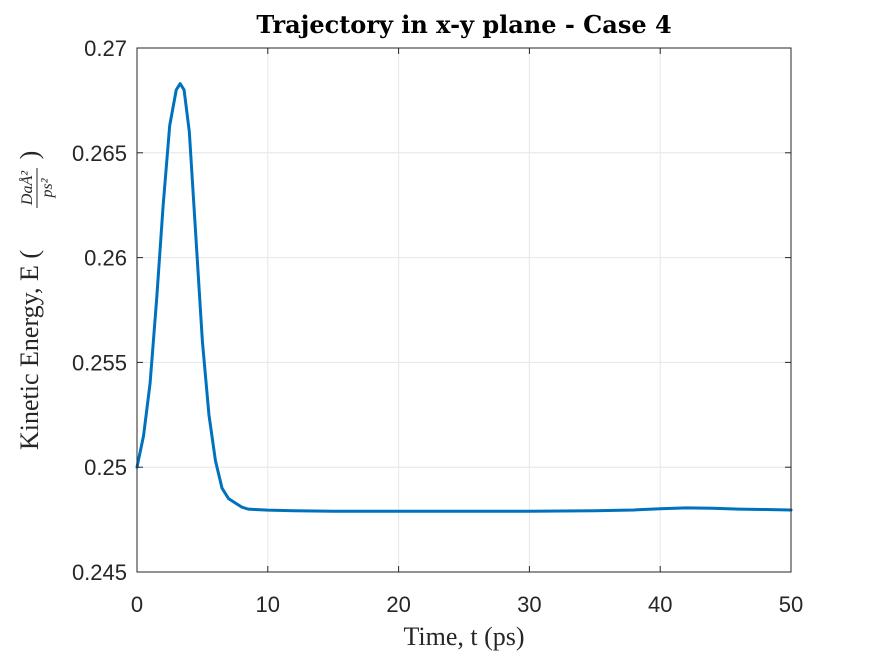  I want to click on y-axis-label: Kinetic Energy, E ( DaÅ² ps² ), so click(35, 300).